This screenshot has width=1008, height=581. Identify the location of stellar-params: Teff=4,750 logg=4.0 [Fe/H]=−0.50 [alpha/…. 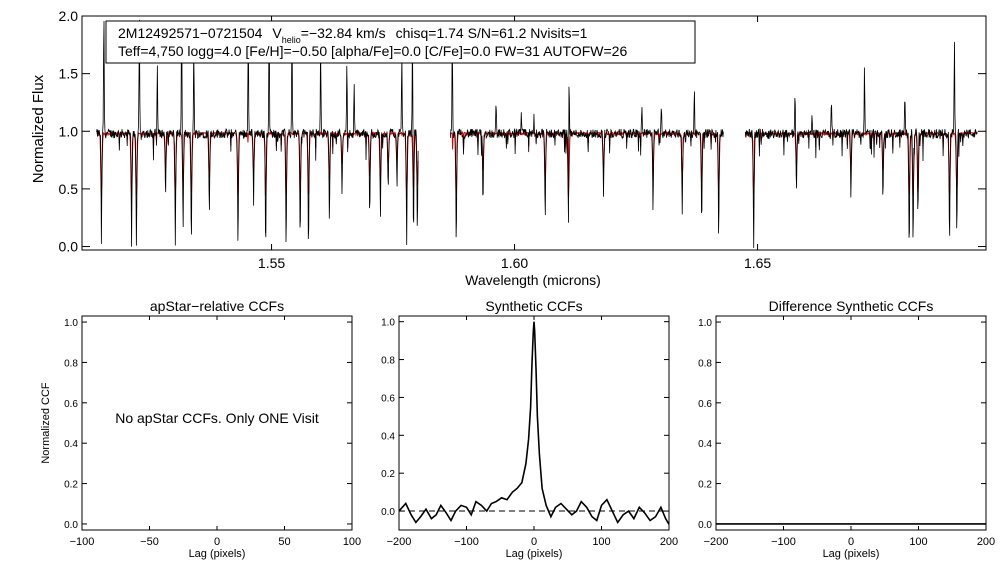
(372, 51).